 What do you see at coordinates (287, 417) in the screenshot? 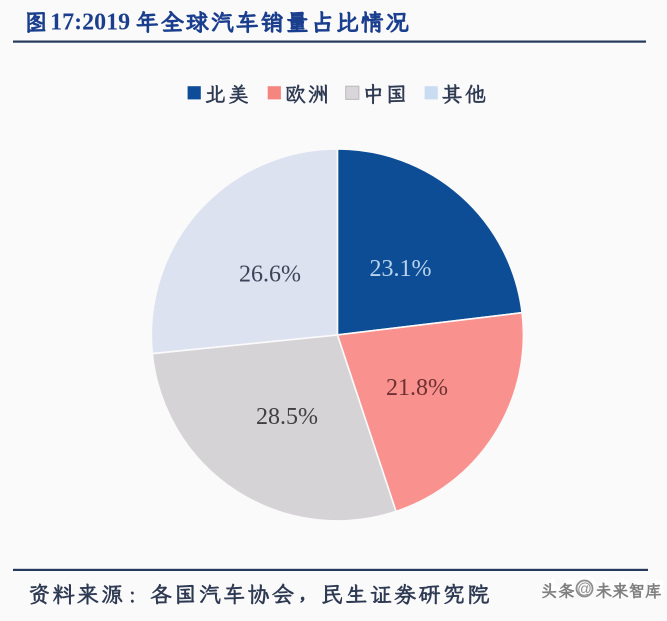
I see `svg-text: 28.5%` at bounding box center [287, 417].